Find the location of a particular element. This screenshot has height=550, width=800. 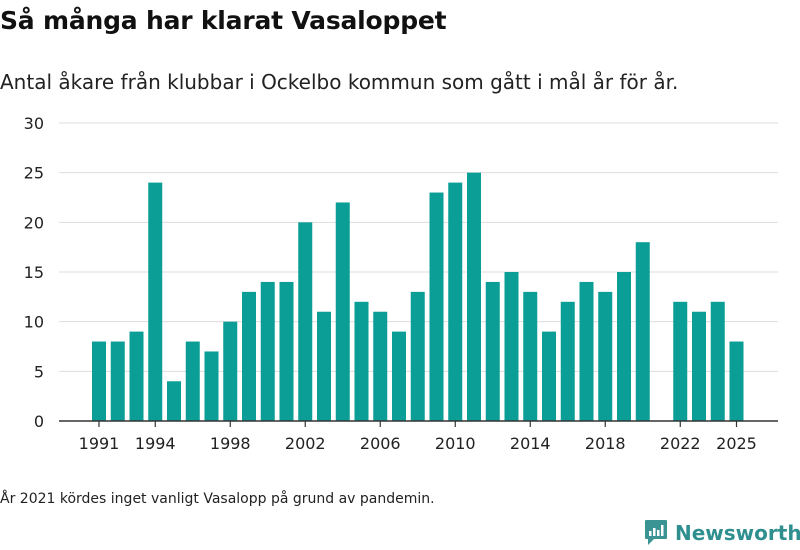

bar-2003 is located at coordinates (324, 366).